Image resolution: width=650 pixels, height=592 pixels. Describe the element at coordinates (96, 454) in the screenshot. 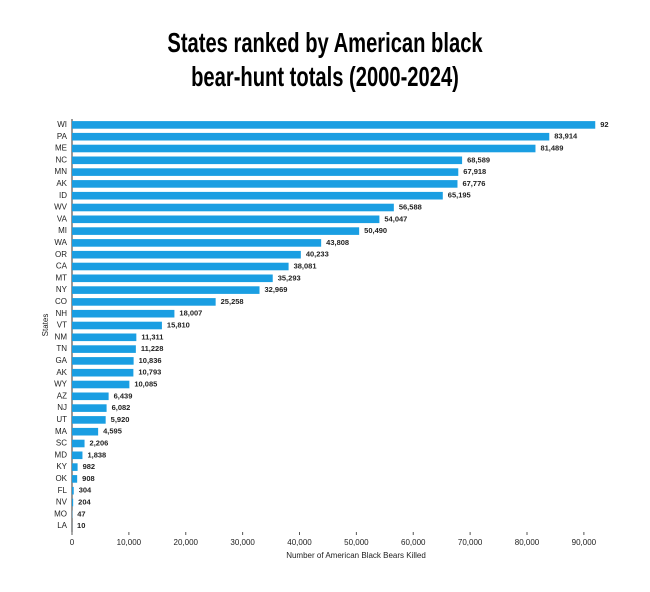

I see `value-label: 1,838` at that location.